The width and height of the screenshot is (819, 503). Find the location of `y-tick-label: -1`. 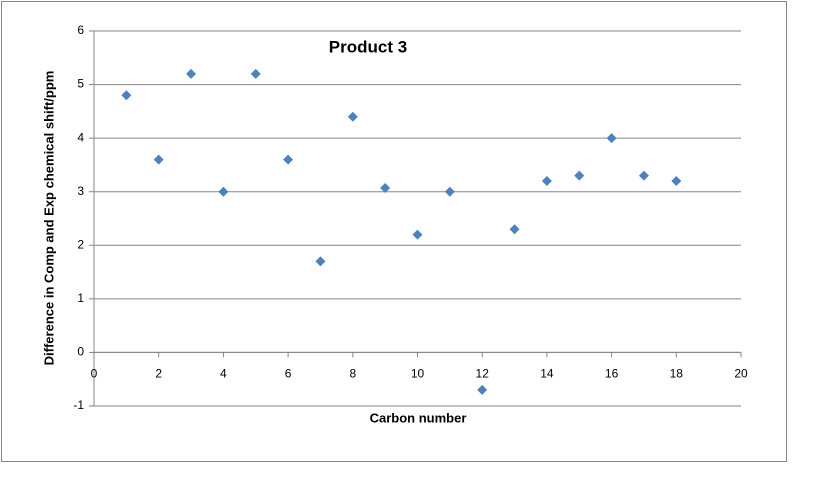

y-tick-label: -1 is located at coordinates (78, 405).